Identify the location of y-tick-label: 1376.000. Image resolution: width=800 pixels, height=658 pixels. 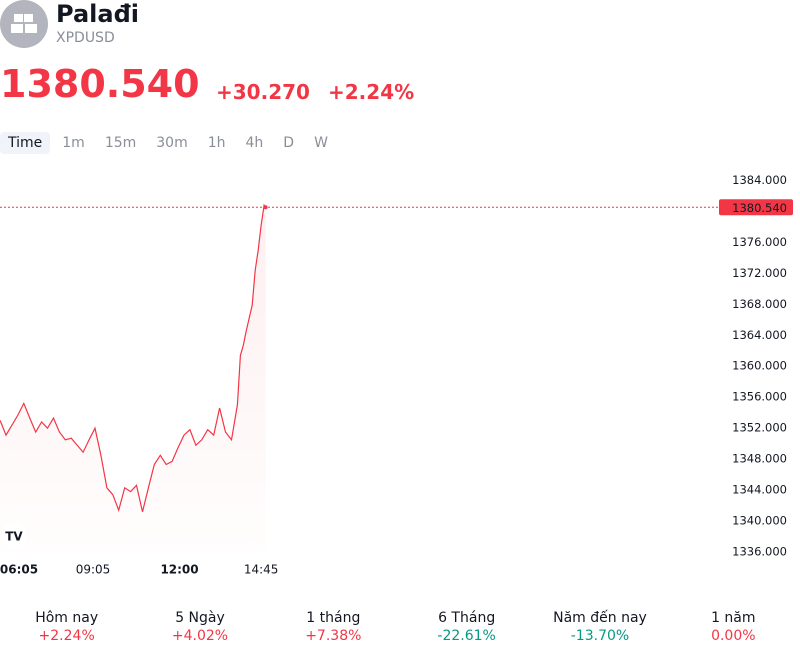
(759, 242).